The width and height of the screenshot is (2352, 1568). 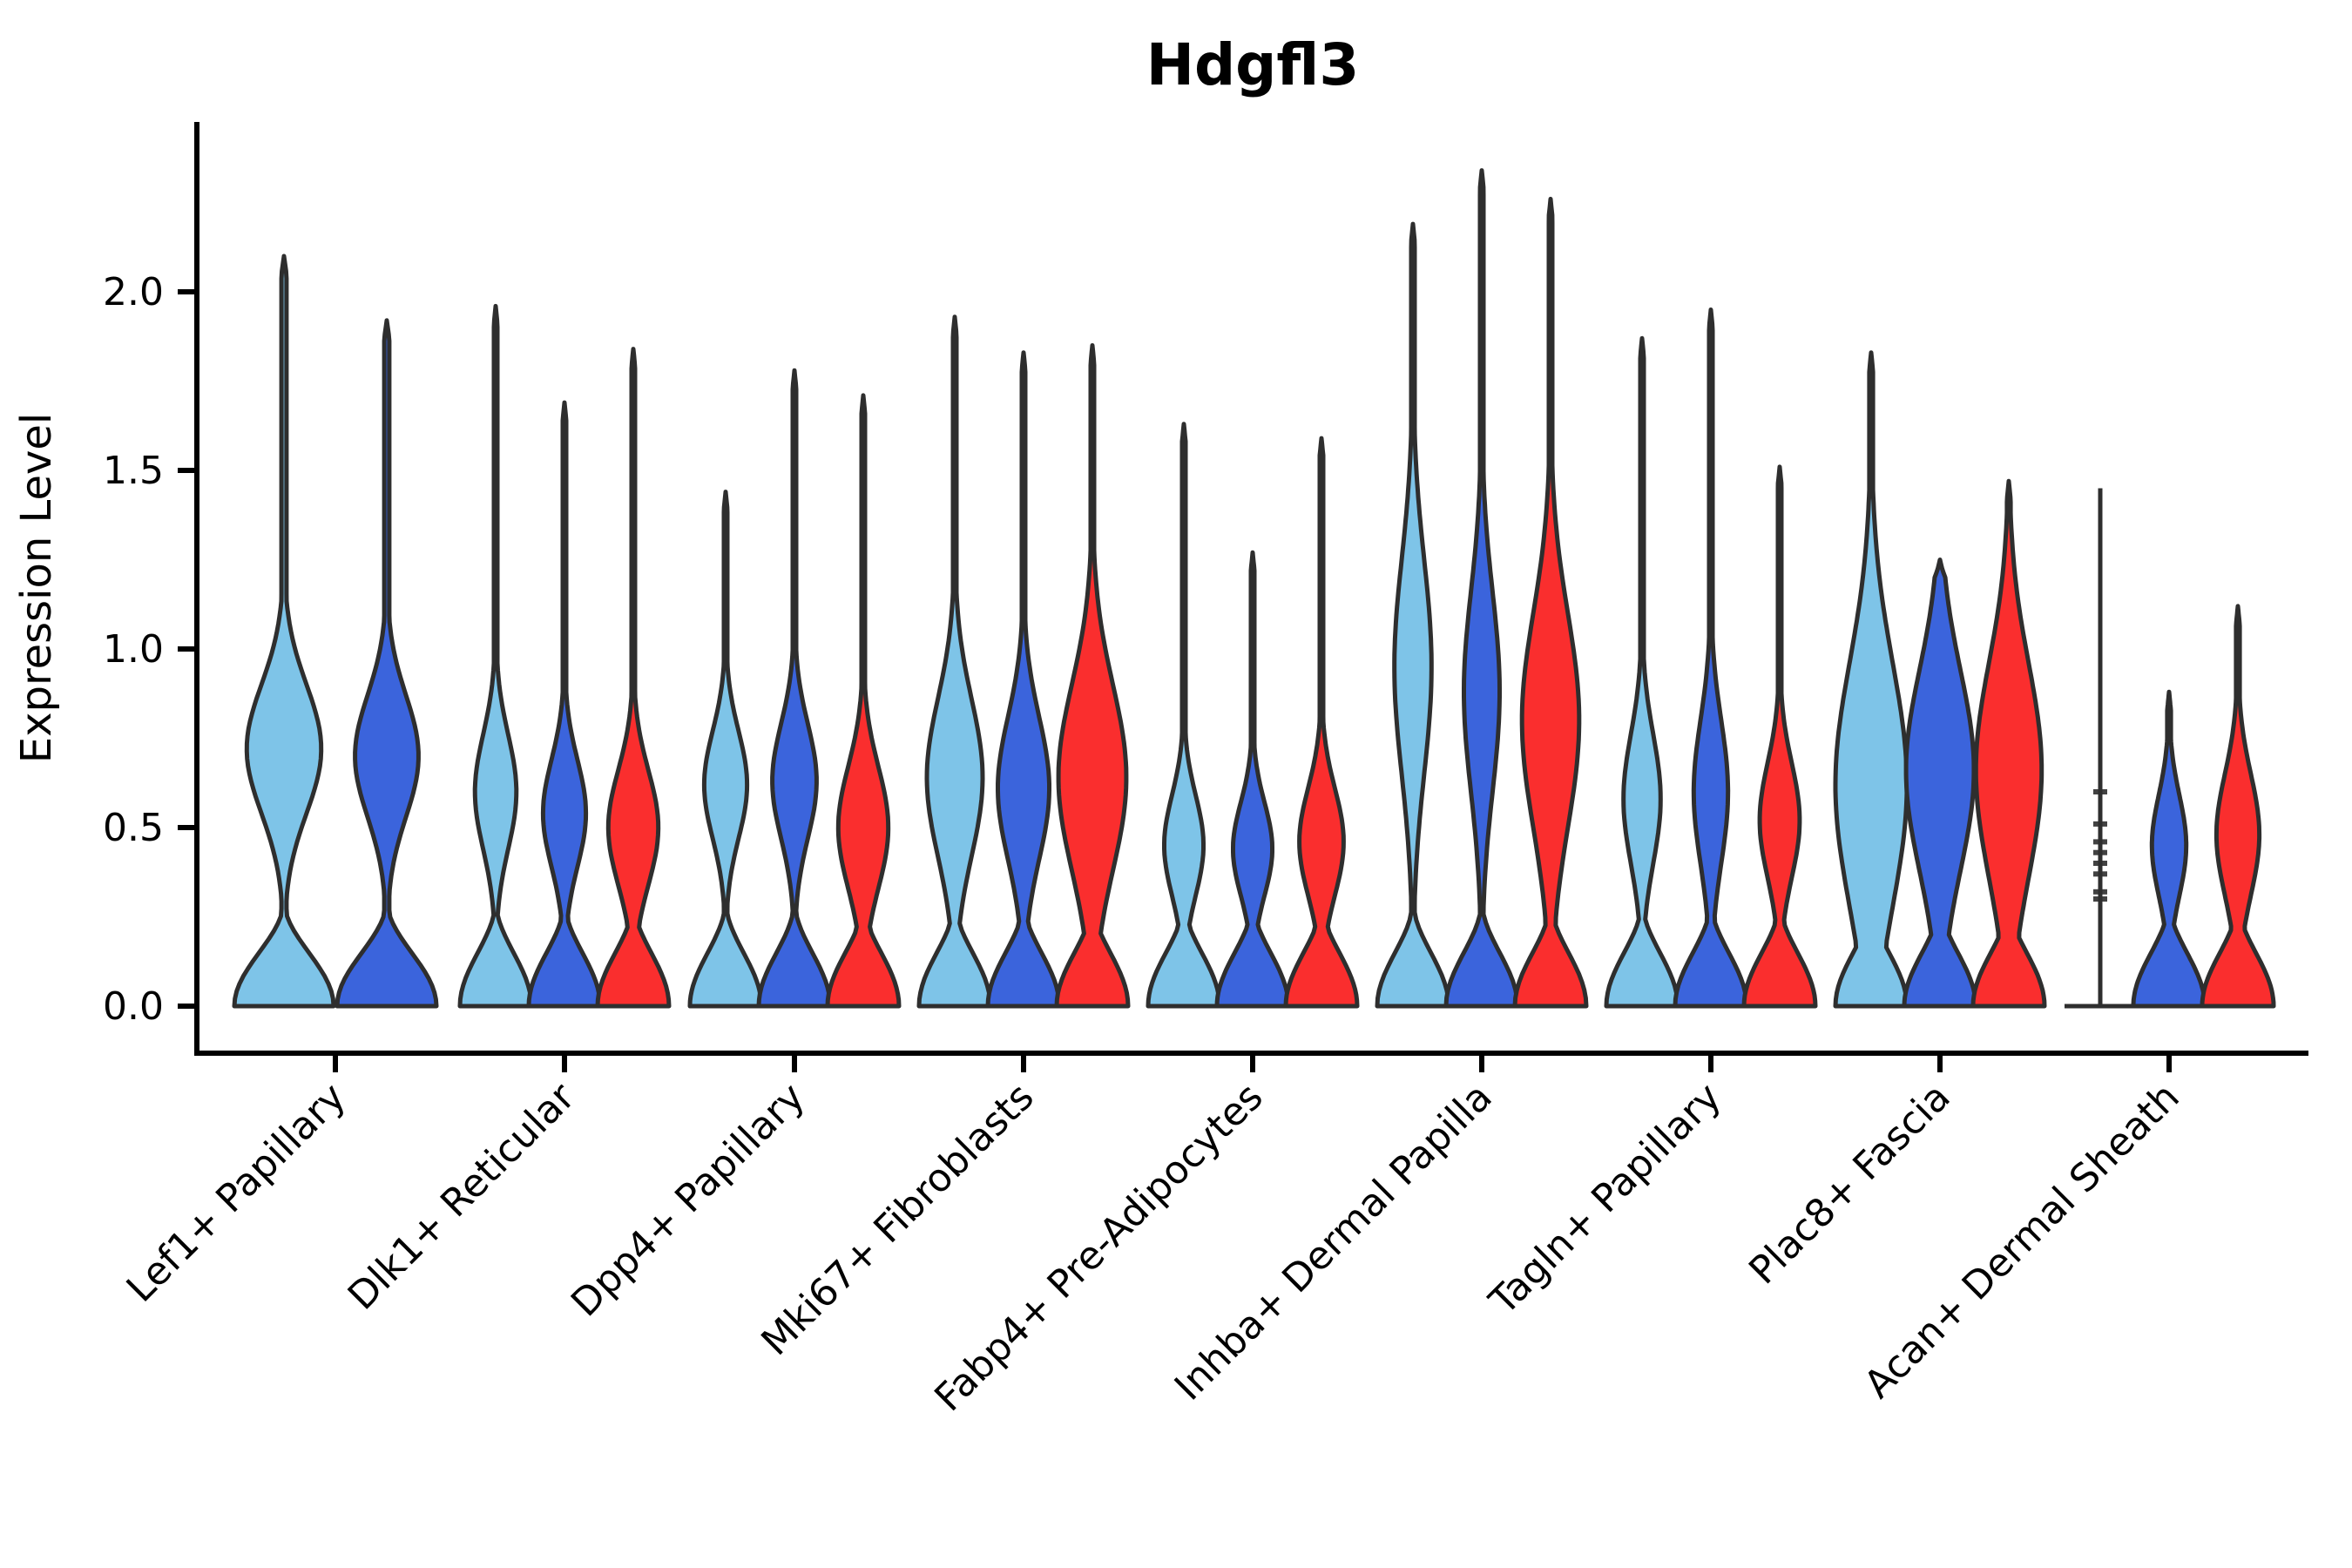 What do you see at coordinates (1253, 64) in the screenshot?
I see `chart-title: Hdgfl3` at bounding box center [1253, 64].